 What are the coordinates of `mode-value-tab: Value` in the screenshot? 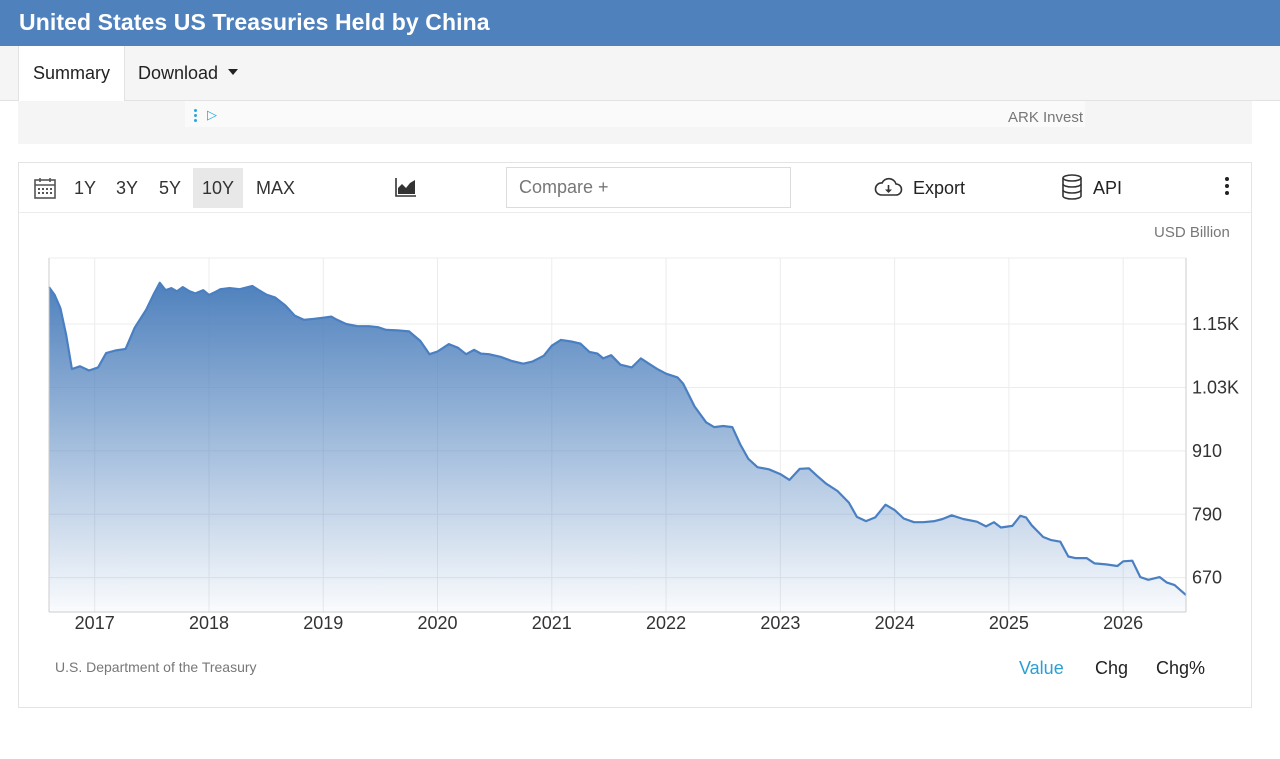 It's located at (1041, 668).